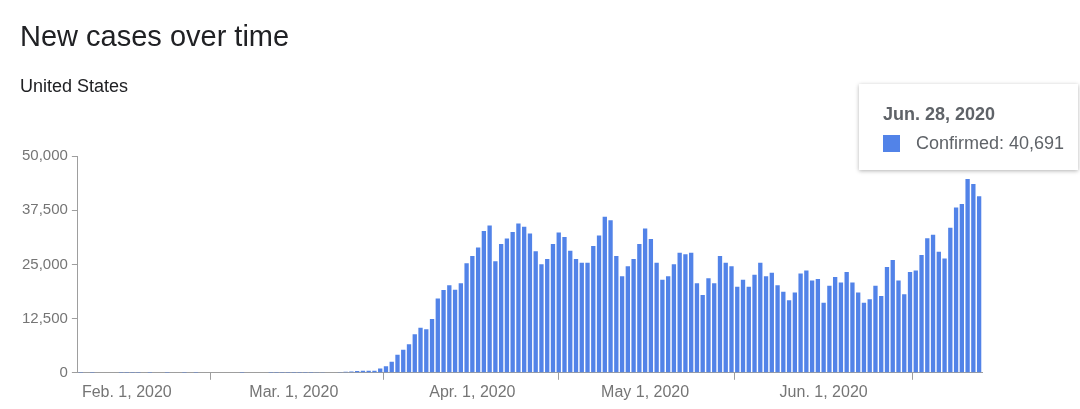 This screenshot has height=409, width=1080. I want to click on x-tick-label: Mar. 1, 2020, so click(294, 391).